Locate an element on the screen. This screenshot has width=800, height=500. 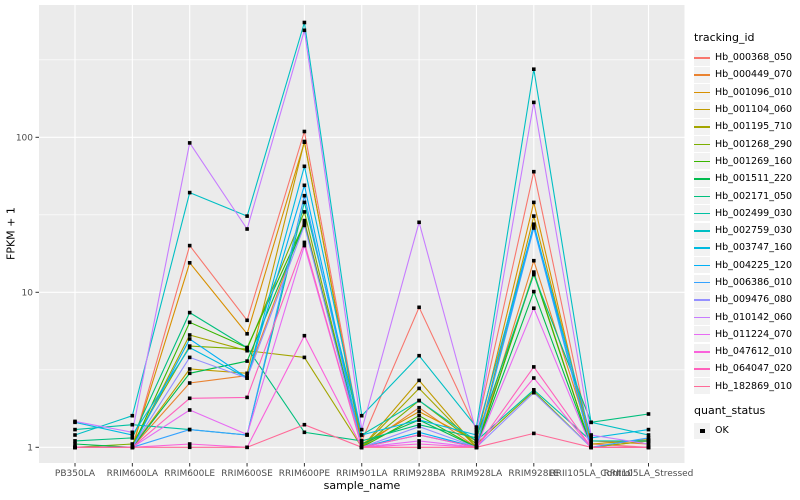
x-tick-label: RRII105LA_Stressed is located at coordinates (649, 474).